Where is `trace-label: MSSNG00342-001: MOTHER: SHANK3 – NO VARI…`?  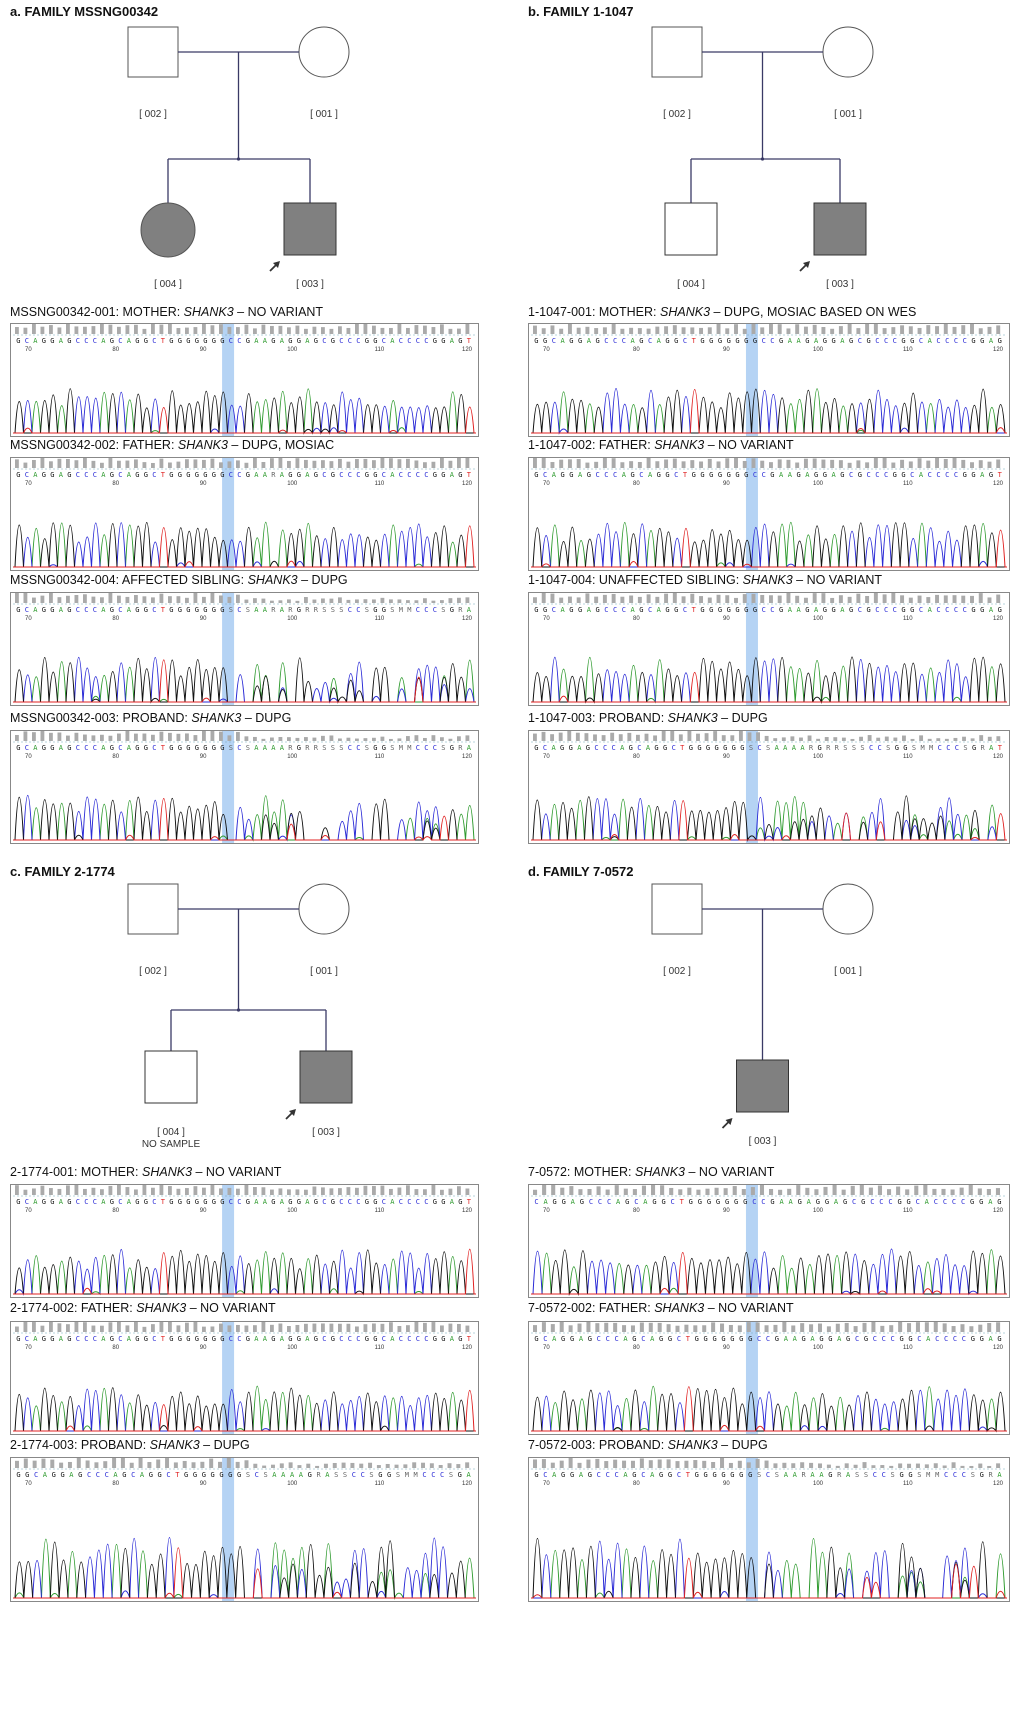
trace-label: MSSNG00342-001: MOTHER: SHANK3 – NO VARI… is located at coordinates (166, 312).